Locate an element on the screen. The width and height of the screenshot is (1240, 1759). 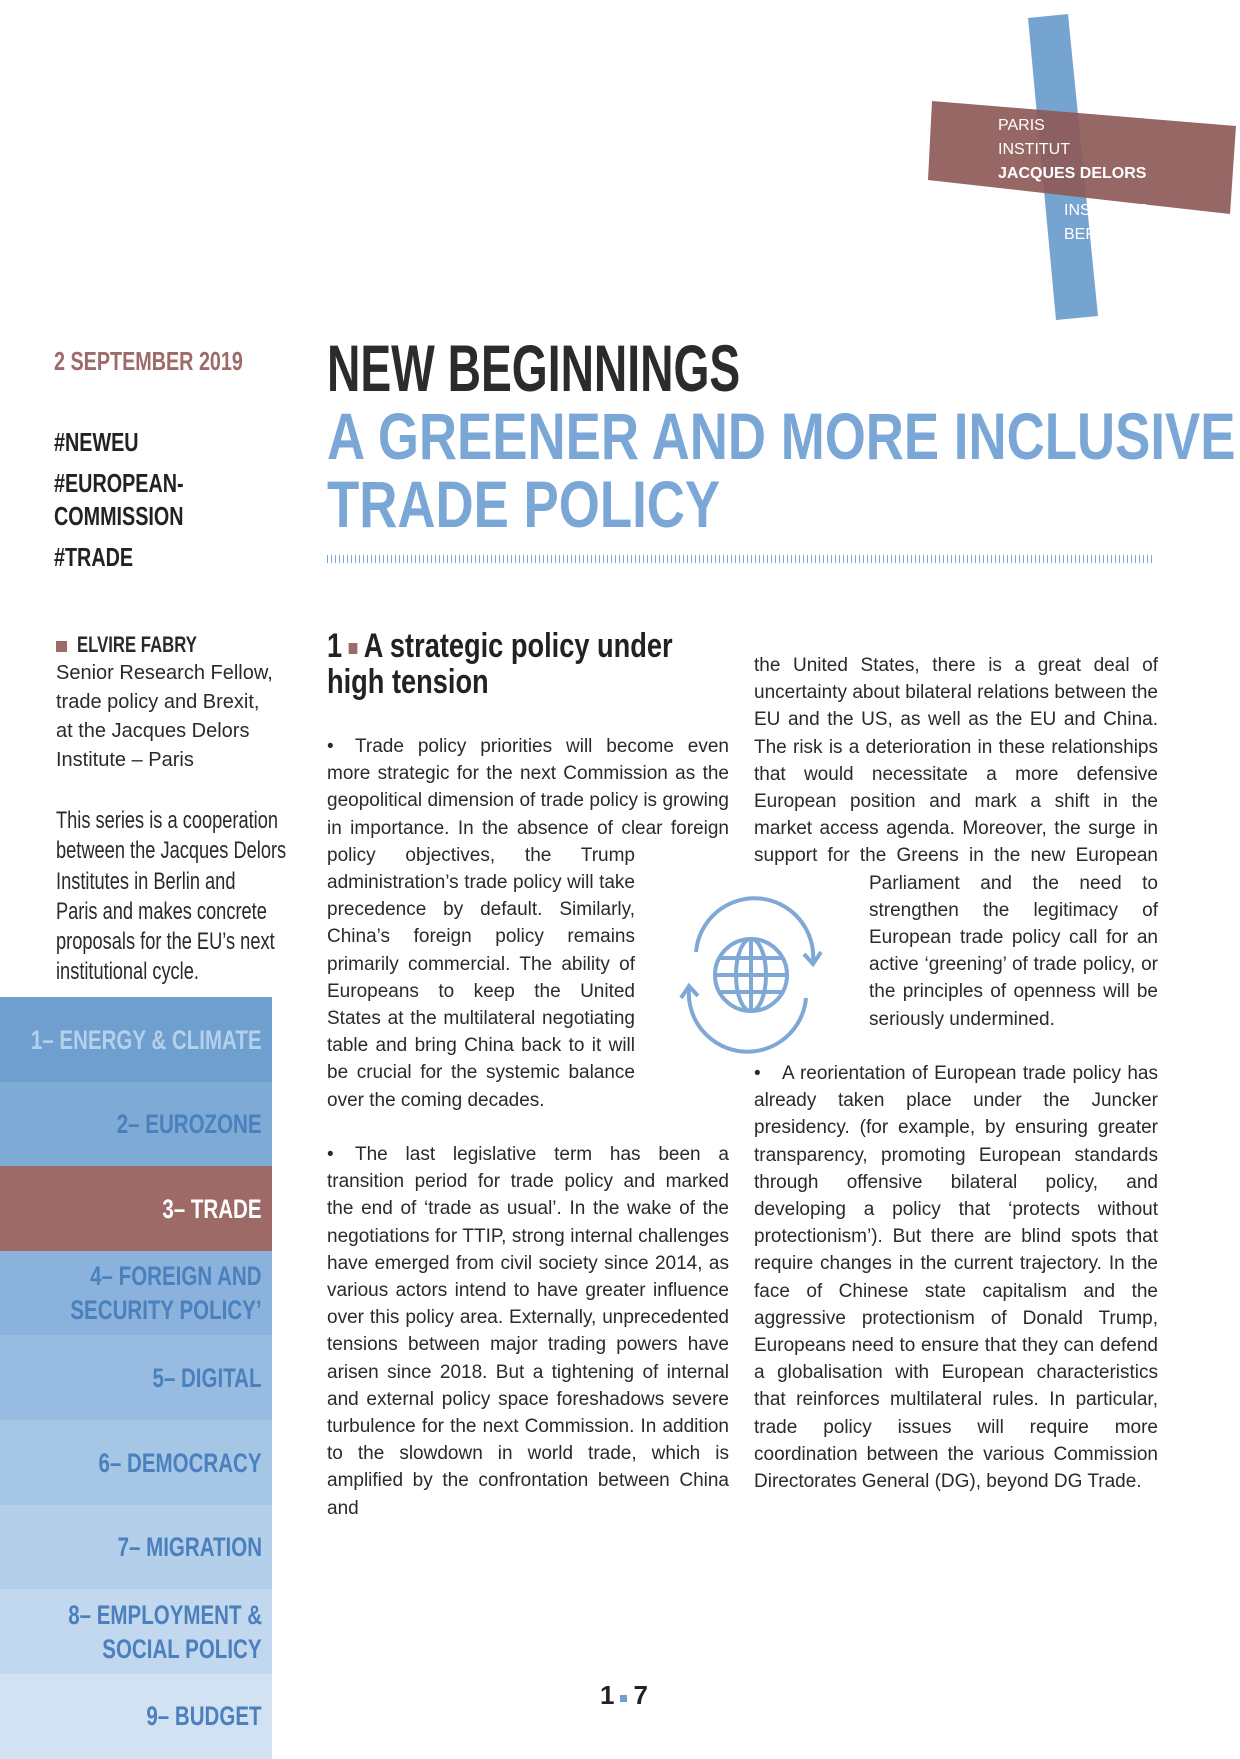
series-line: Paris and makes concrete is located at coordinates (207, 912).